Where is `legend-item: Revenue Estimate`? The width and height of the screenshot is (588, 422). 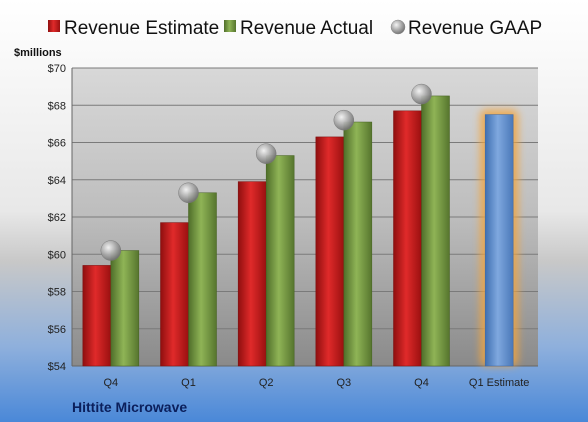 legend-item: Revenue Estimate is located at coordinates (133, 28).